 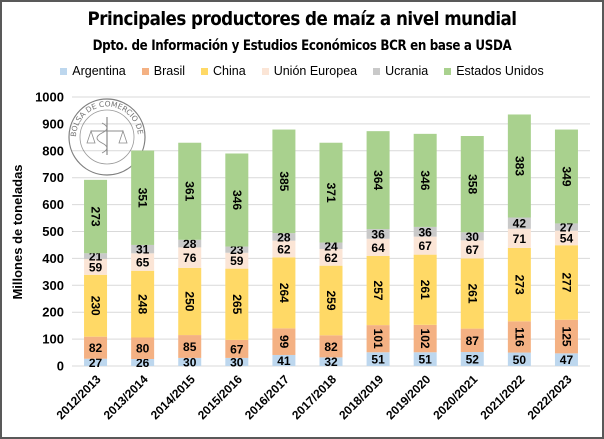 I want to click on seal-outer-ring, so click(x=107, y=137).